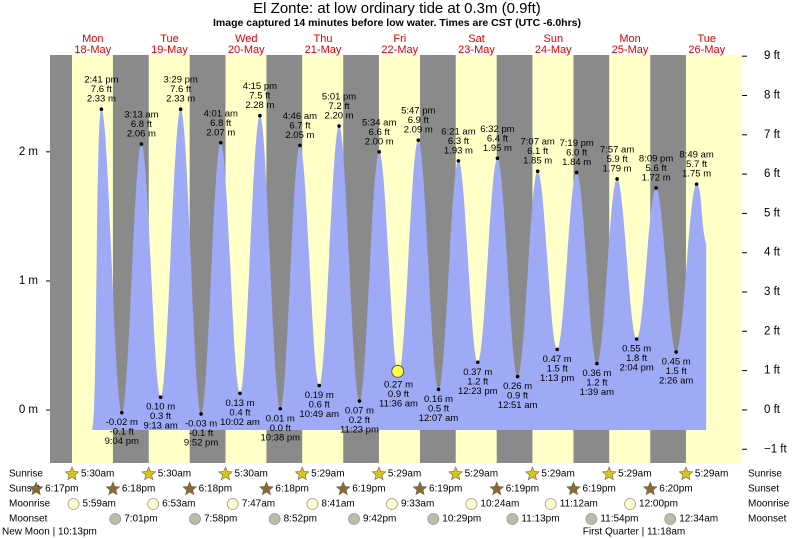 The image size is (794, 538). What do you see at coordinates (122, 422) in the screenshot?
I see `extreme-meters: -0.02 m` at bounding box center [122, 422].